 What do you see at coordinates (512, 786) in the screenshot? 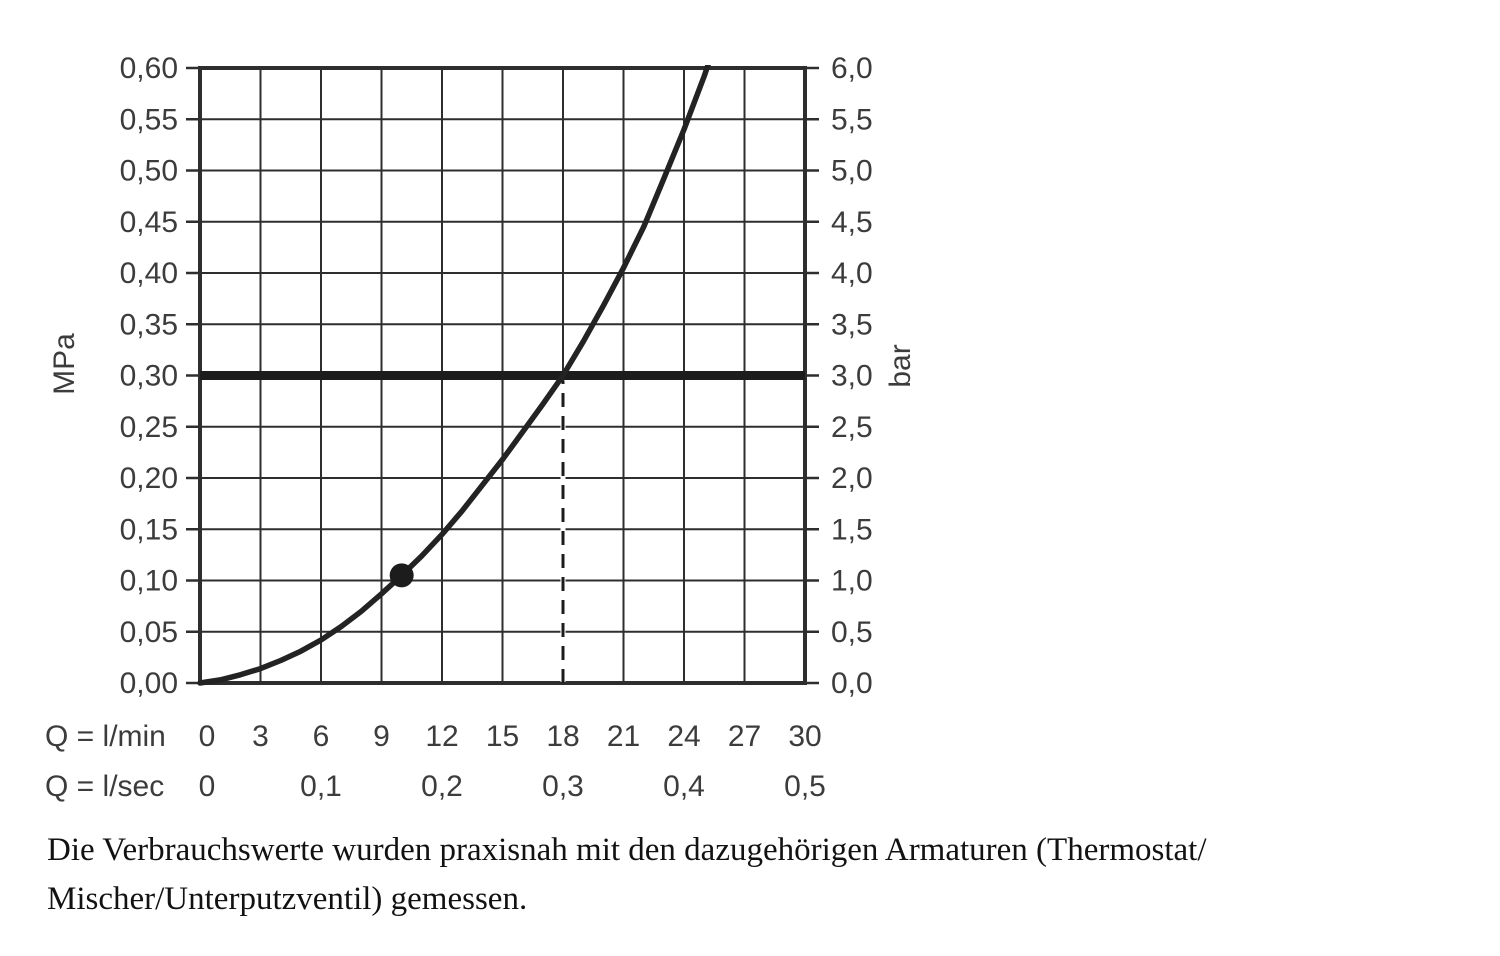
I see `x-lsec-tick-labels: 0 0,1 0,2 0,3 0,4 0,5` at bounding box center [512, 786].